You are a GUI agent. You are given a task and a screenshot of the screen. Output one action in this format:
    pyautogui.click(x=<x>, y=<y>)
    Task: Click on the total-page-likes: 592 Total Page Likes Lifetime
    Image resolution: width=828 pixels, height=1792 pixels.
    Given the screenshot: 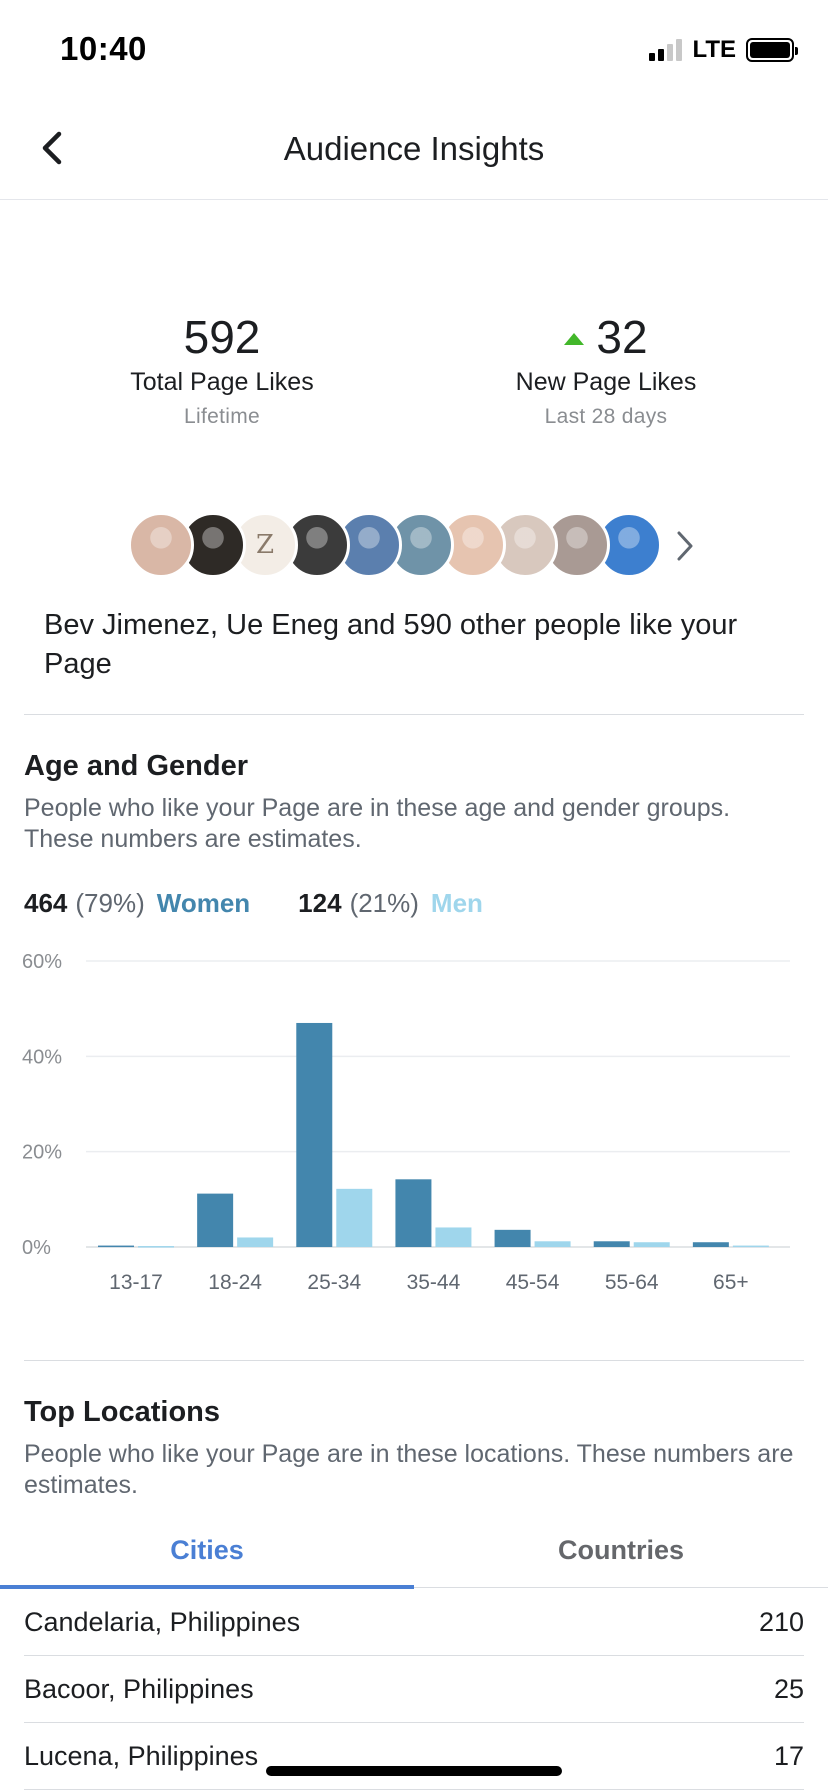 What is the action you would take?
    pyautogui.click(x=222, y=369)
    